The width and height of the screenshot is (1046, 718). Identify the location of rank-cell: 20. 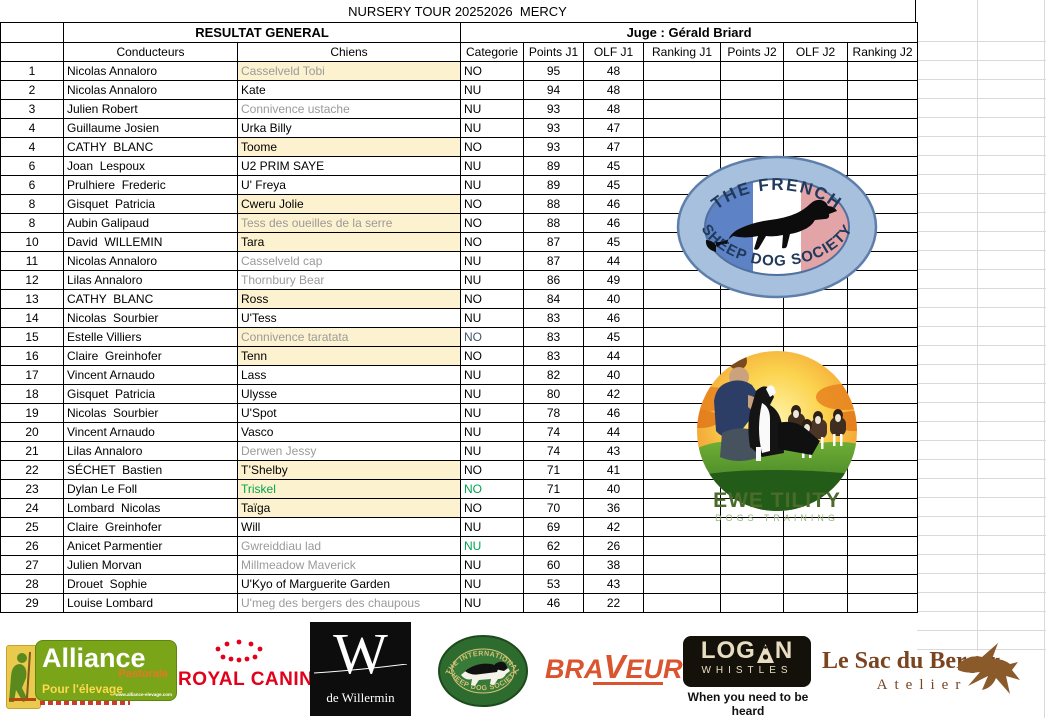
(32, 432).